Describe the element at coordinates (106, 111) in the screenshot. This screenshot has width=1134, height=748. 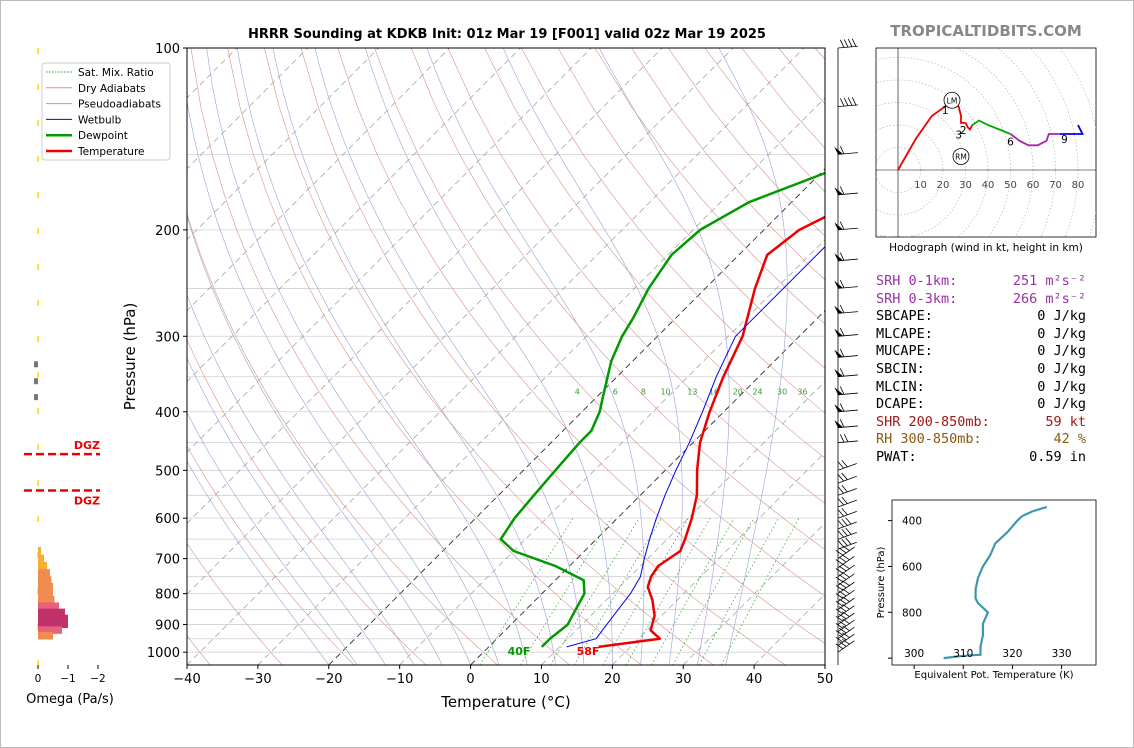
I see `legend-box` at that location.